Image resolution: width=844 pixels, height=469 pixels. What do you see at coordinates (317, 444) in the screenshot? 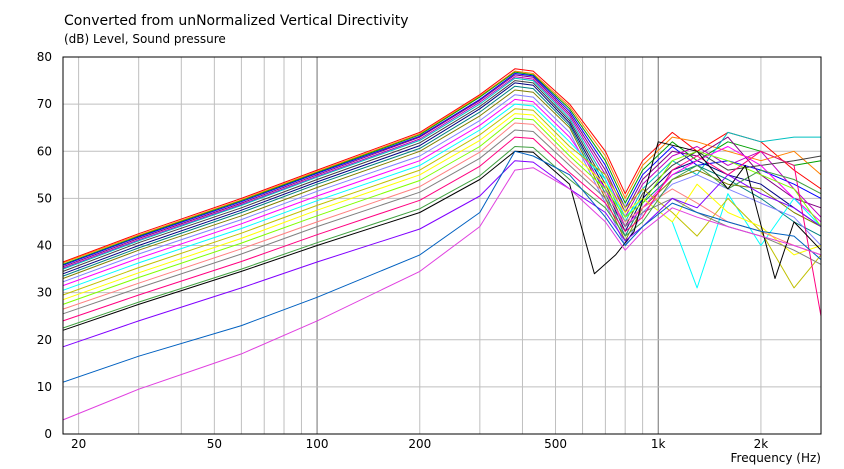
I see `x-tick-label: 100` at bounding box center [317, 444].